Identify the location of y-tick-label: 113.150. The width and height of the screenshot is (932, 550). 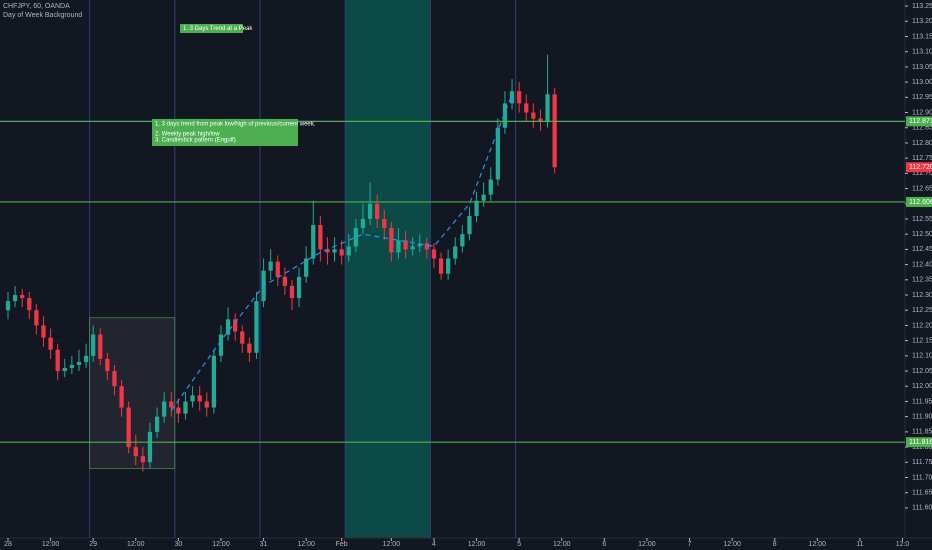
(922, 36).